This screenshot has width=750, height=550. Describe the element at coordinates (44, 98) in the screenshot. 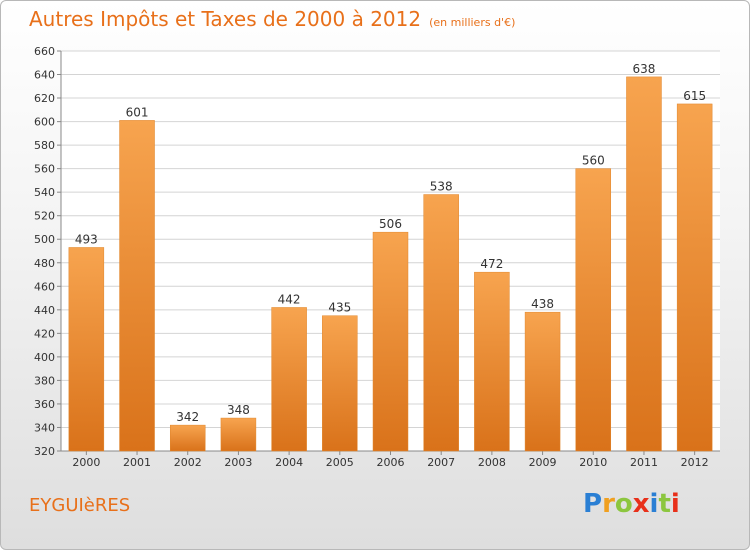

I see `y-tick-label: 620` at that location.